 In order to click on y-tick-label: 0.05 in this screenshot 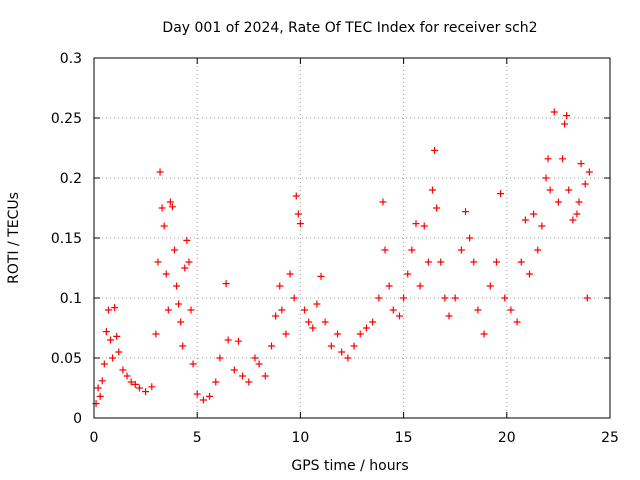, I will do `click(66, 359)`.